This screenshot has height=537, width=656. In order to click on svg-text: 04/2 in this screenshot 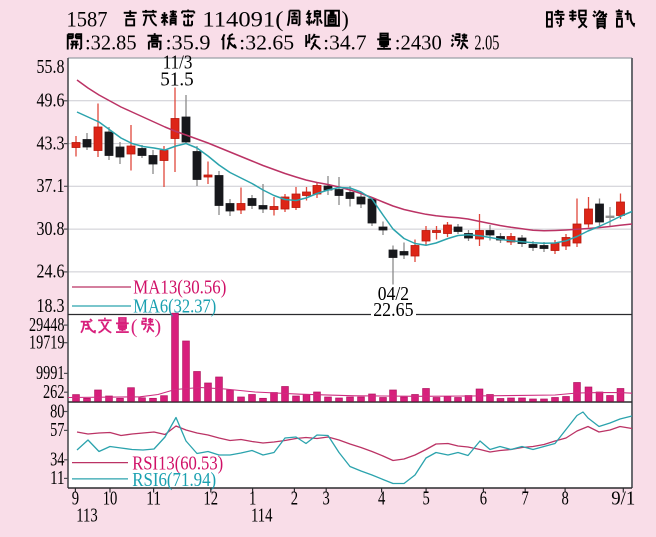, I will do `click(393, 294)`.